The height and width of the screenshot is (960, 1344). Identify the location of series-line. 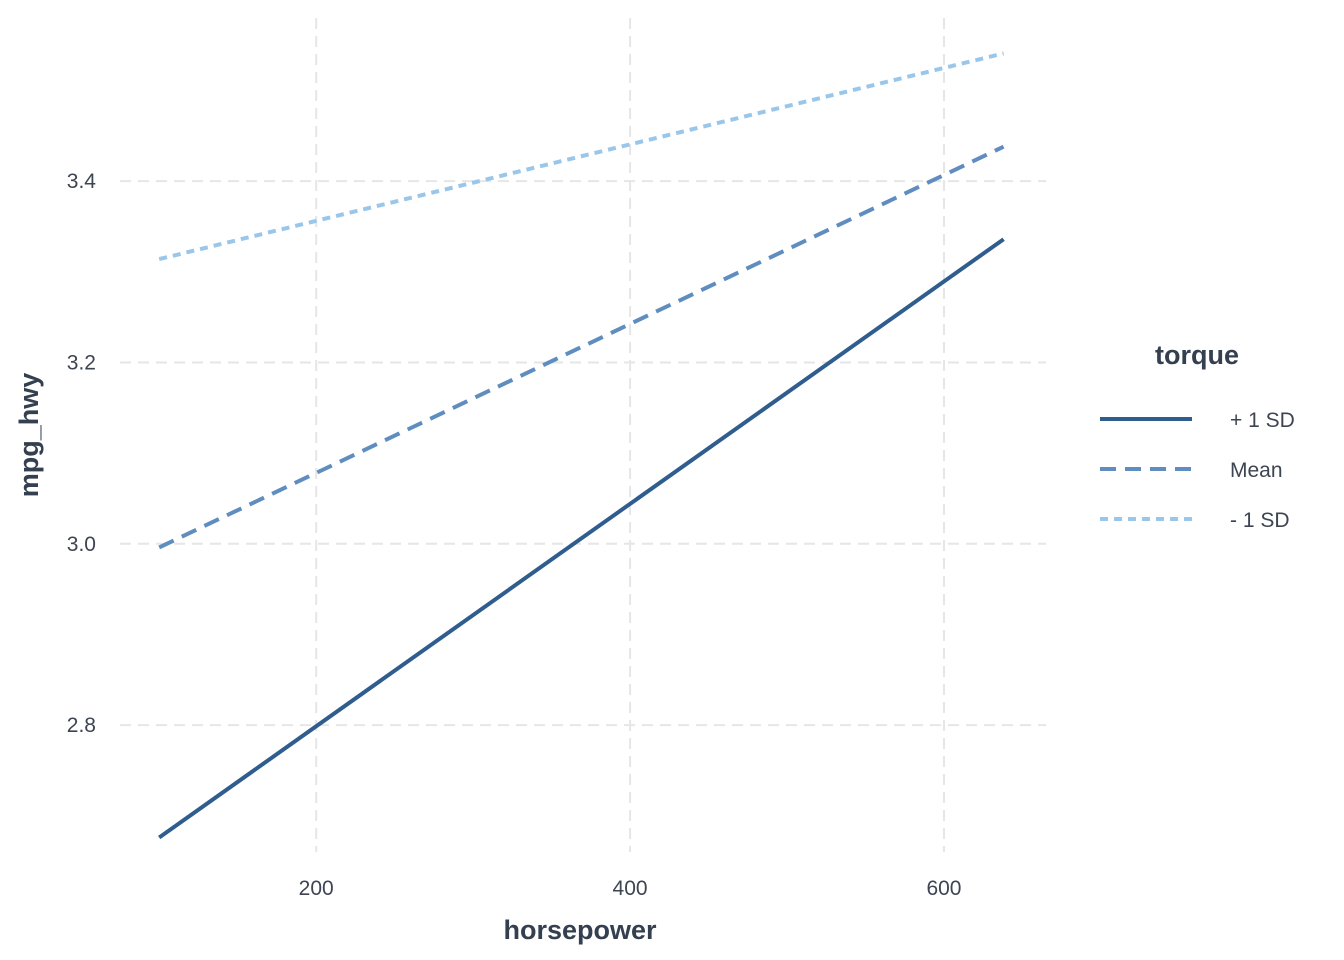
(581, 156).